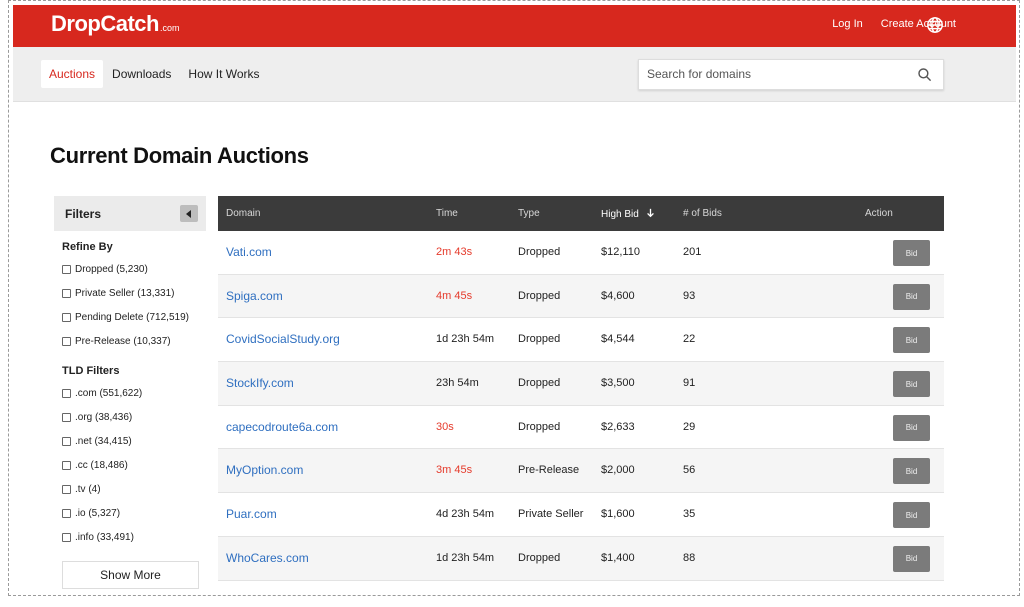 This screenshot has width=1024, height=607. I want to click on time-remaining: 23h 54m, so click(457, 383).